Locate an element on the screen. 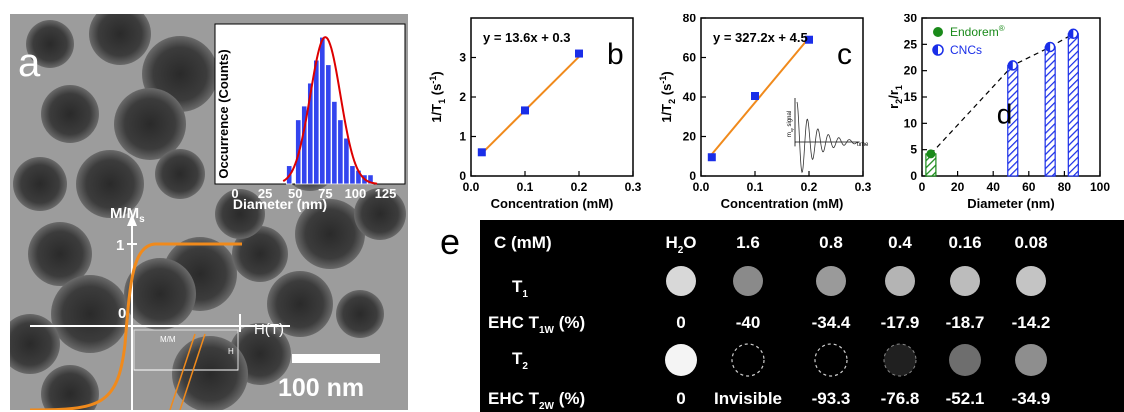 This screenshot has height=412, width=1124. y-tick-label: 3 is located at coordinates (462, 58).